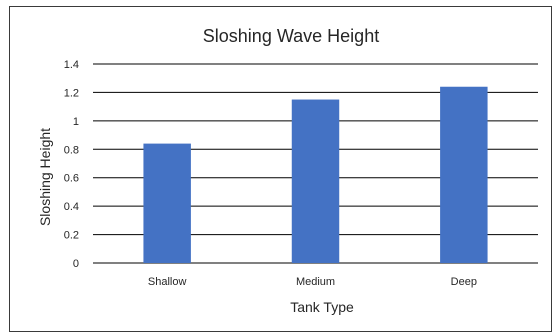  Describe the element at coordinates (322, 307) in the screenshot. I see `x-axis-title: Tank Type` at that location.